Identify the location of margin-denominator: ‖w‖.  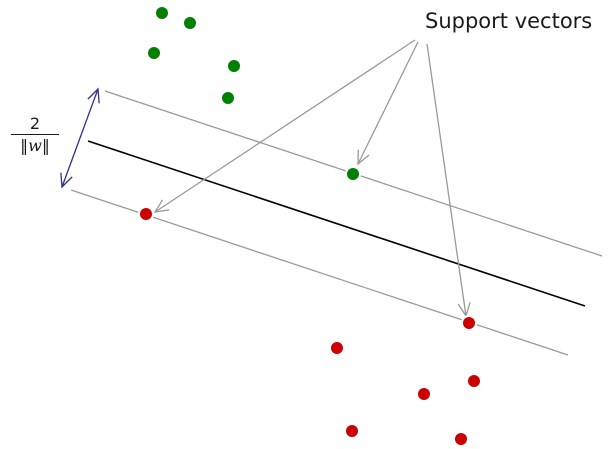
(35, 145).